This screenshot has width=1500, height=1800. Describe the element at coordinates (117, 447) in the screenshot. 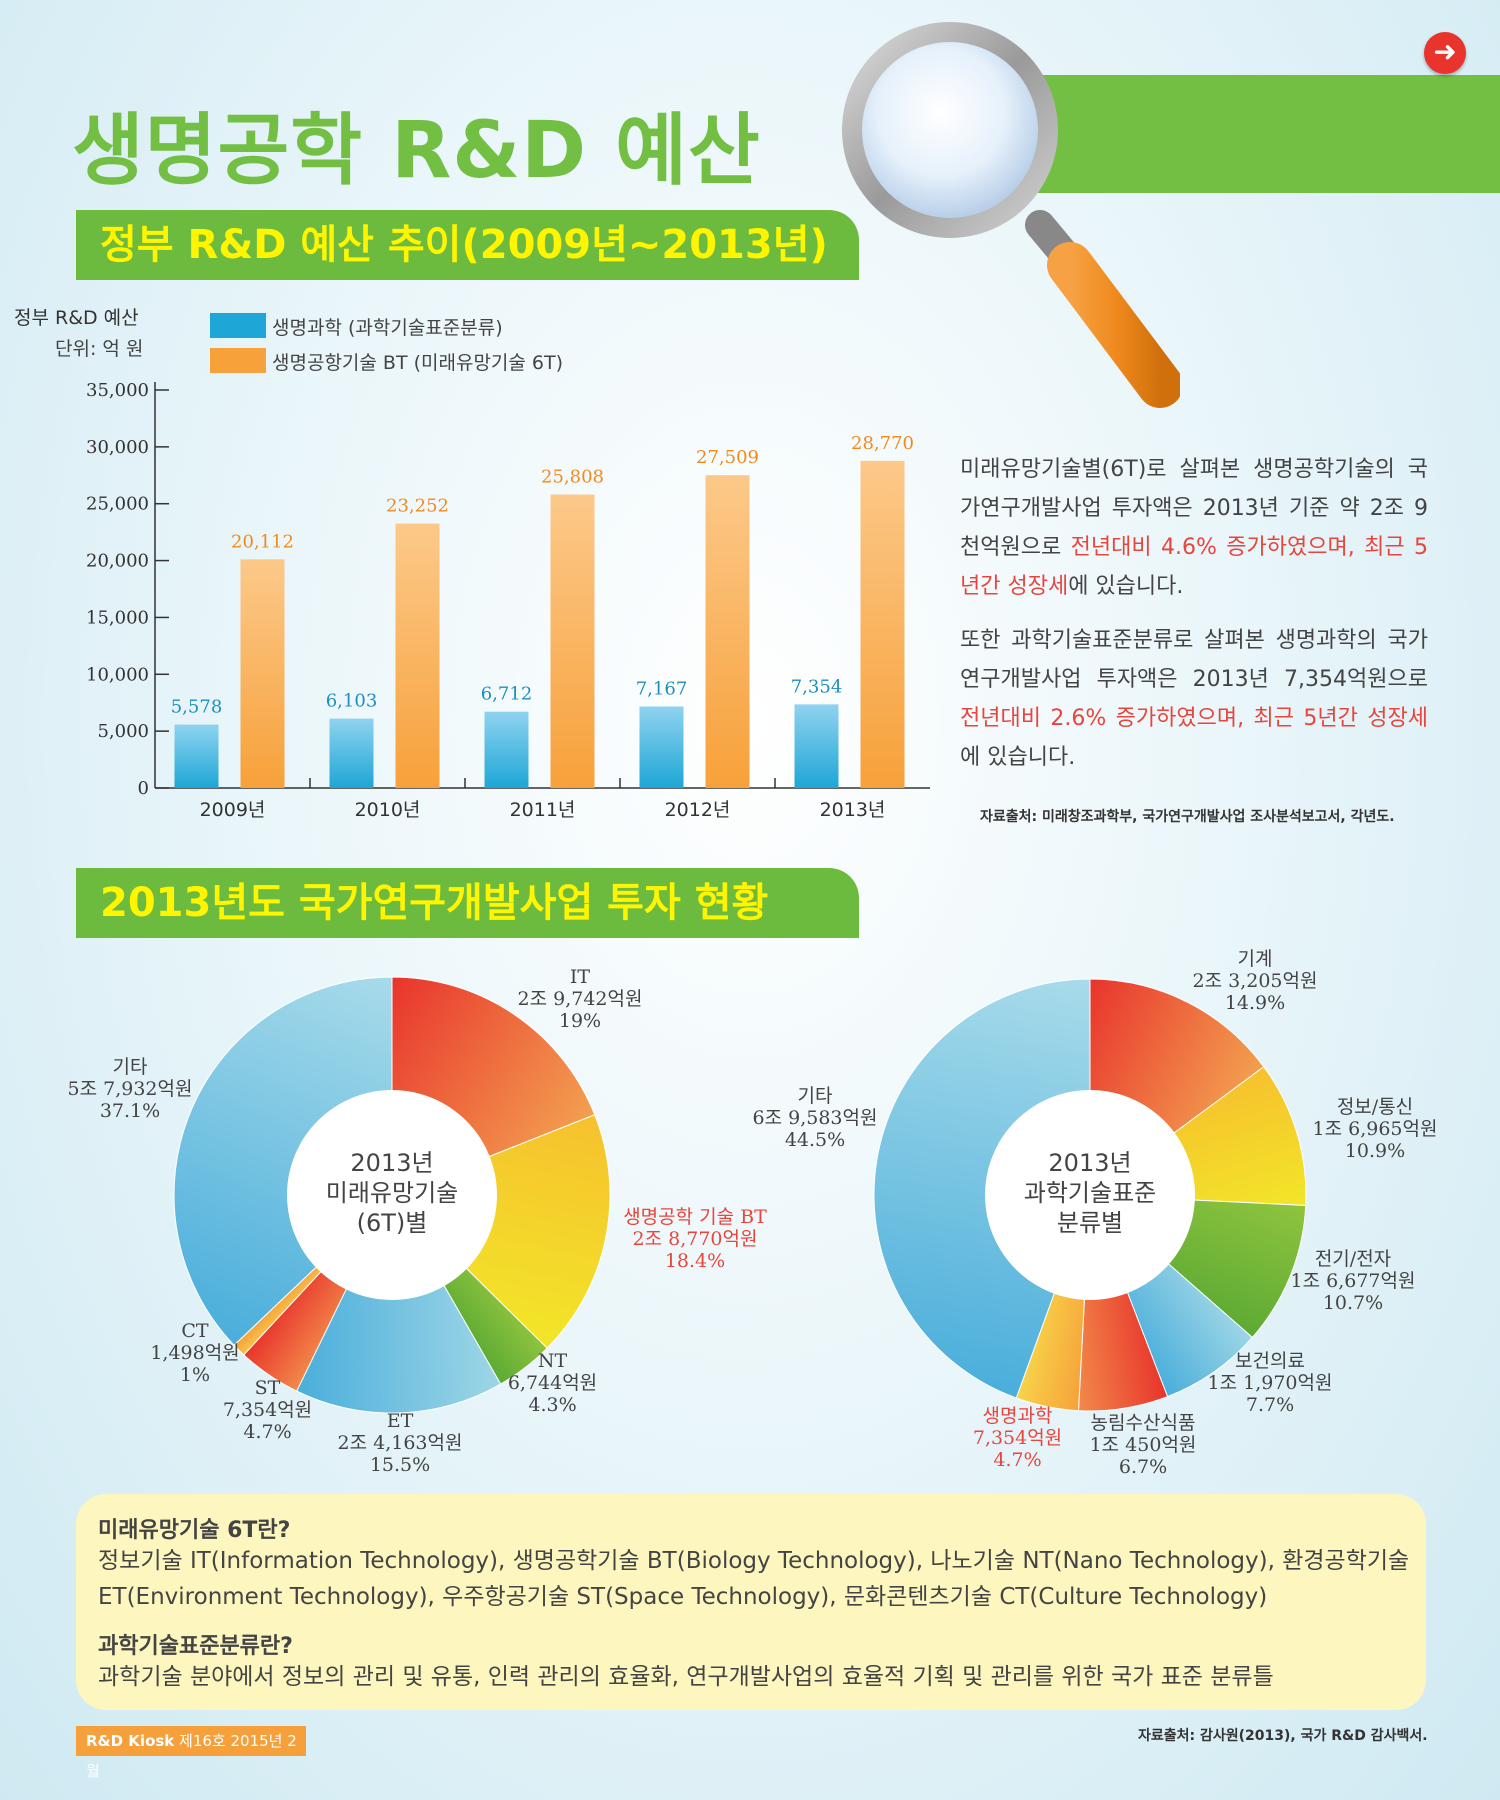

I see `y-tick-label: 30,000` at that location.